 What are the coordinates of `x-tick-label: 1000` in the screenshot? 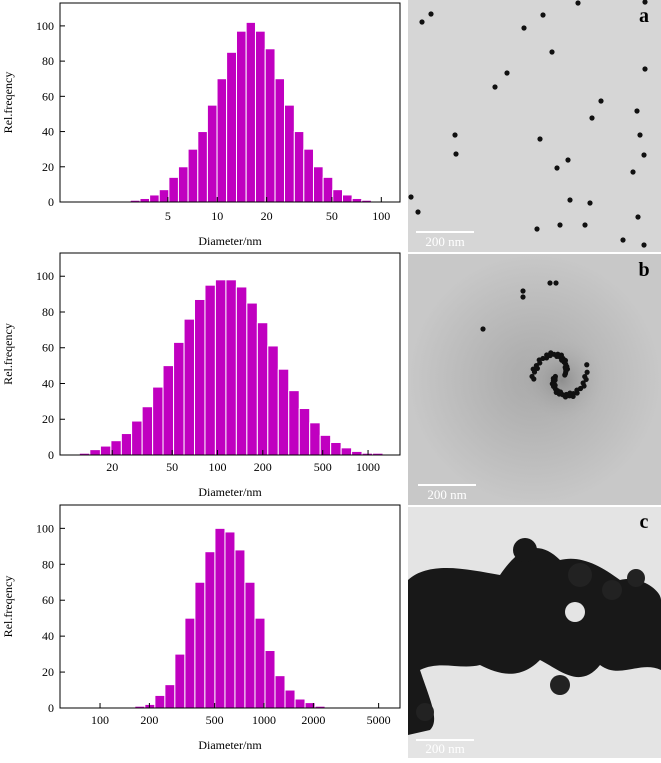 It's located at (368, 467).